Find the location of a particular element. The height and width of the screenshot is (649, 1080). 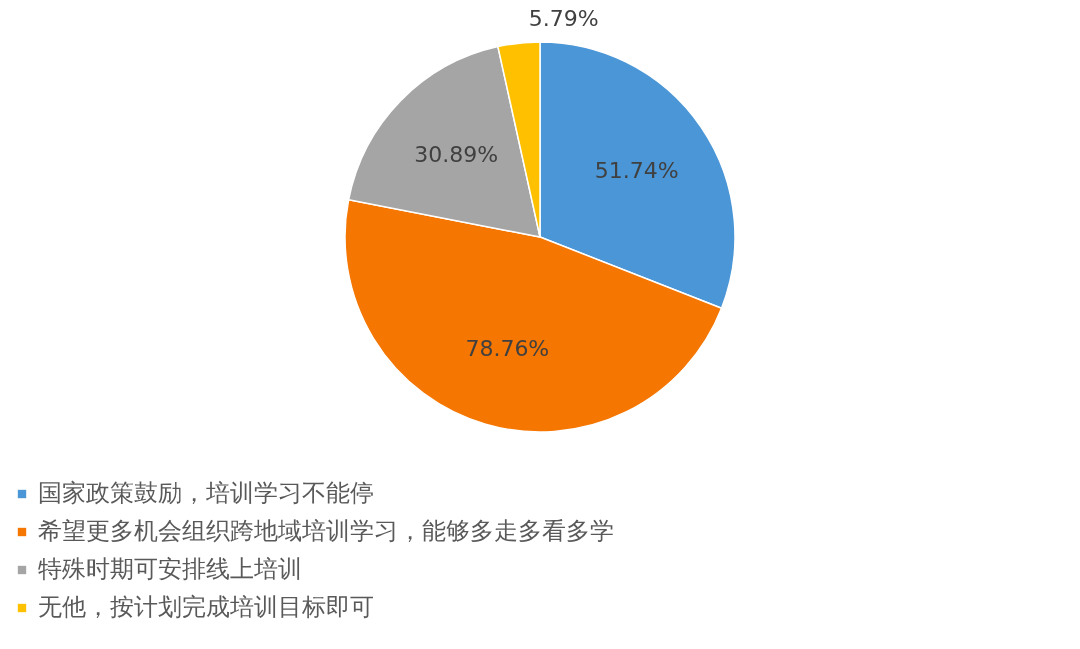

legend-label: 希望更多机会组织跨地域培训学习，能够多走多看多学 is located at coordinates (326, 531).